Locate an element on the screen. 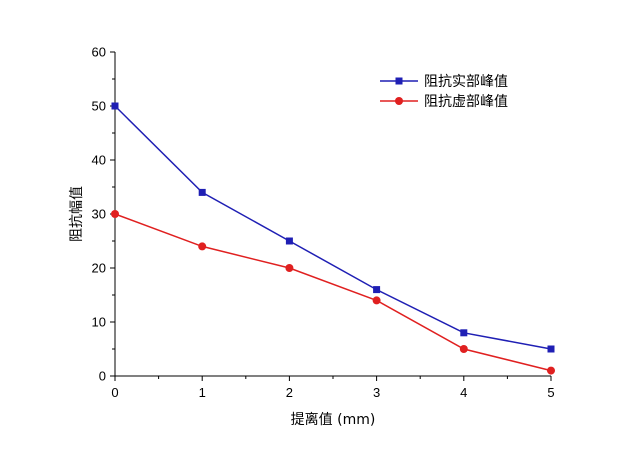  y-tick-label: 60 is located at coordinates (99, 52).